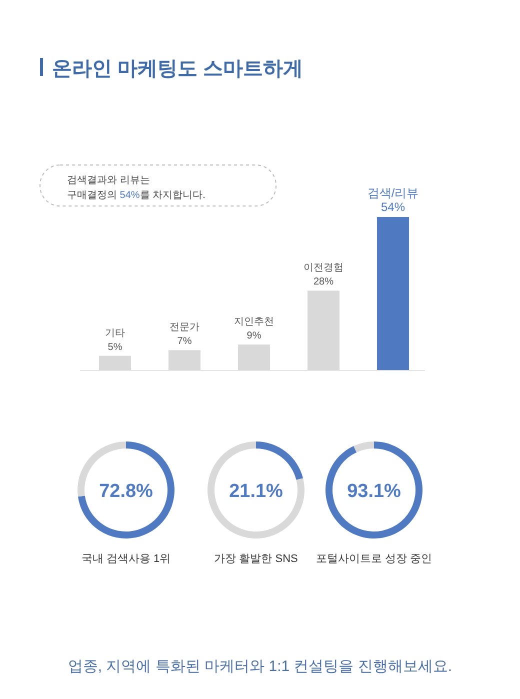 The image size is (520, 699). Describe the element at coordinates (393, 193) in the screenshot. I see `x-tick-label: 검색/리뷰` at that location.